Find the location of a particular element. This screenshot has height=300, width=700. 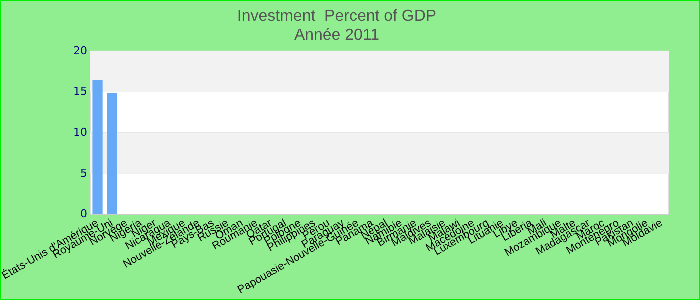

y-tick-label: 0 is located at coordinates (84, 214).